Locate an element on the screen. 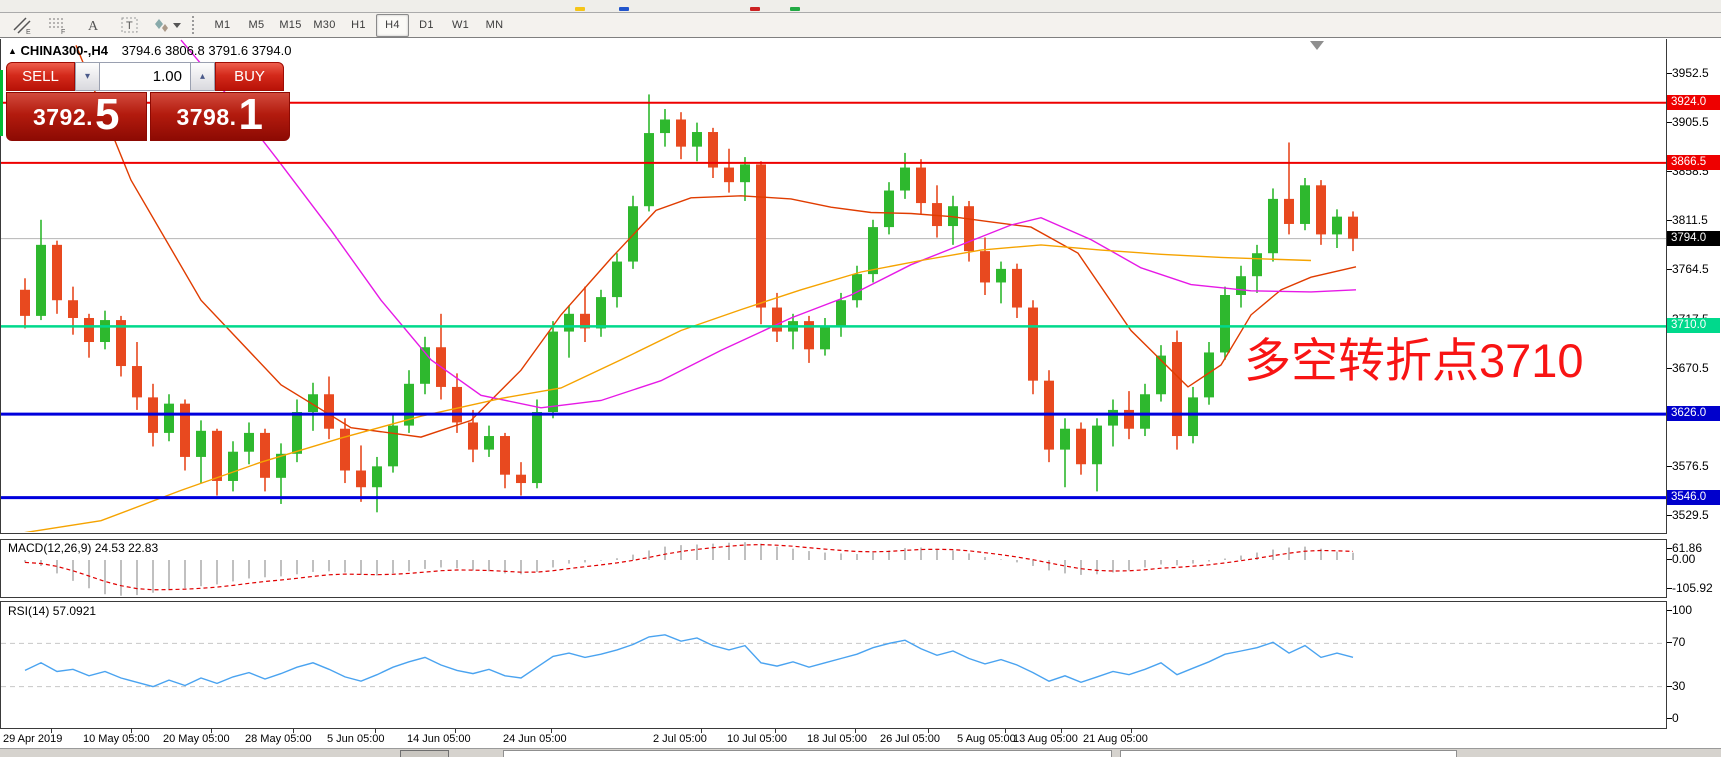  toolbar-separator is located at coordinates (195, 25).